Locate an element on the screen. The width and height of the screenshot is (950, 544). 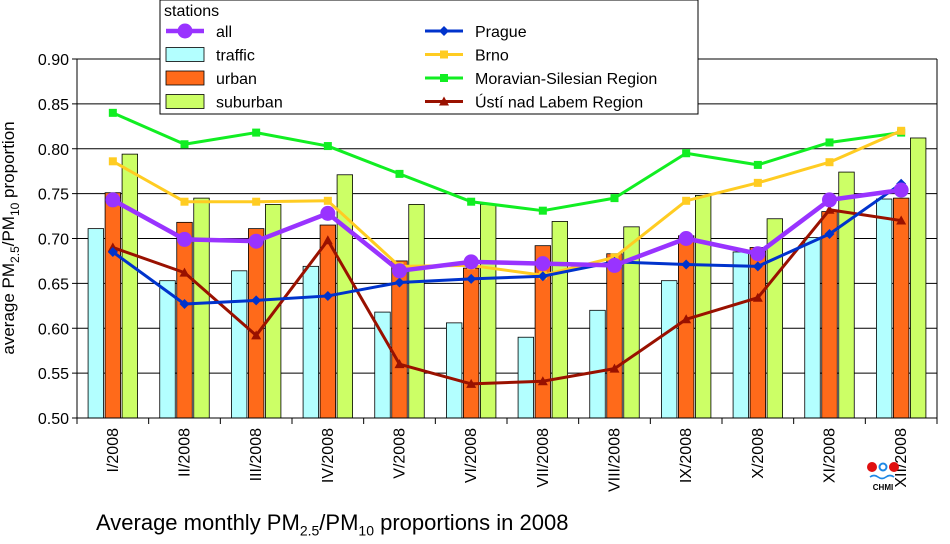
y-tick-label: 0.75 is located at coordinates (53, 195).